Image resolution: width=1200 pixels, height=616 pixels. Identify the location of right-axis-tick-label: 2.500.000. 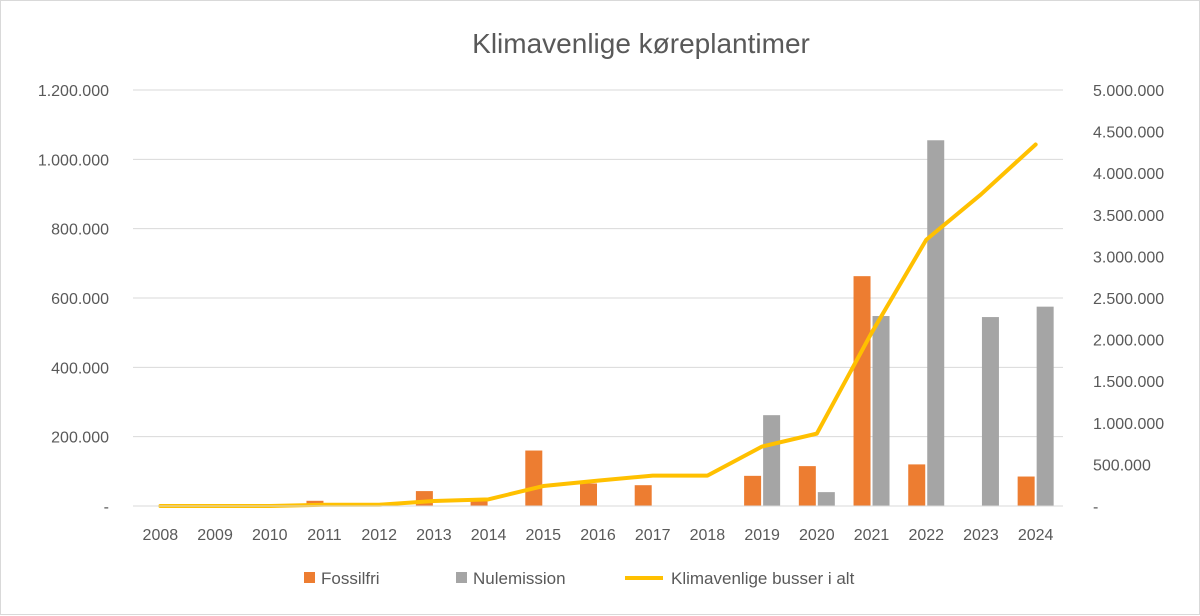
(1128, 299).